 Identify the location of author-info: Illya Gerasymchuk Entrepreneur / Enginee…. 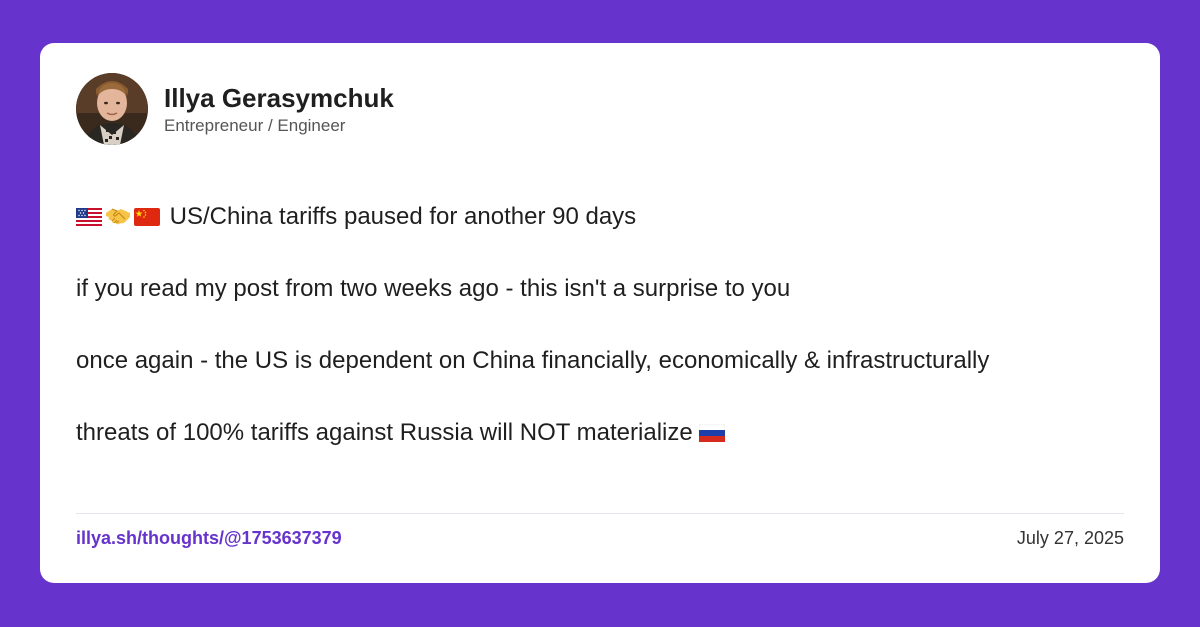
(279, 109).